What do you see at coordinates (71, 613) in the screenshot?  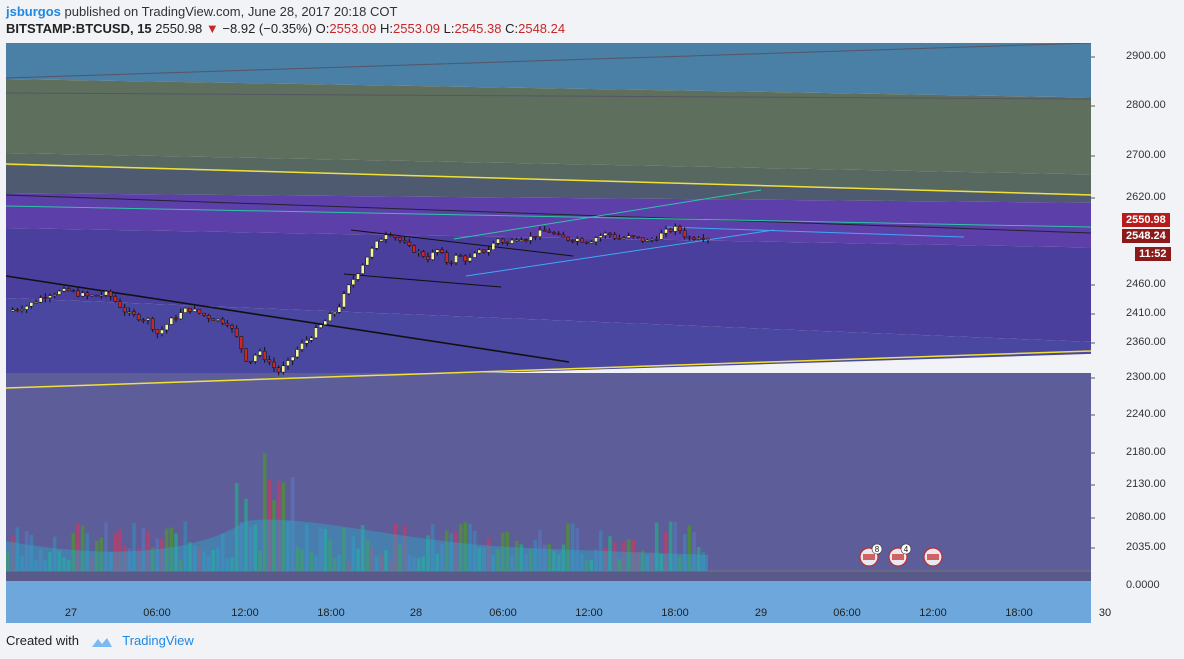 I see `time-tick-label: 27` at bounding box center [71, 613].